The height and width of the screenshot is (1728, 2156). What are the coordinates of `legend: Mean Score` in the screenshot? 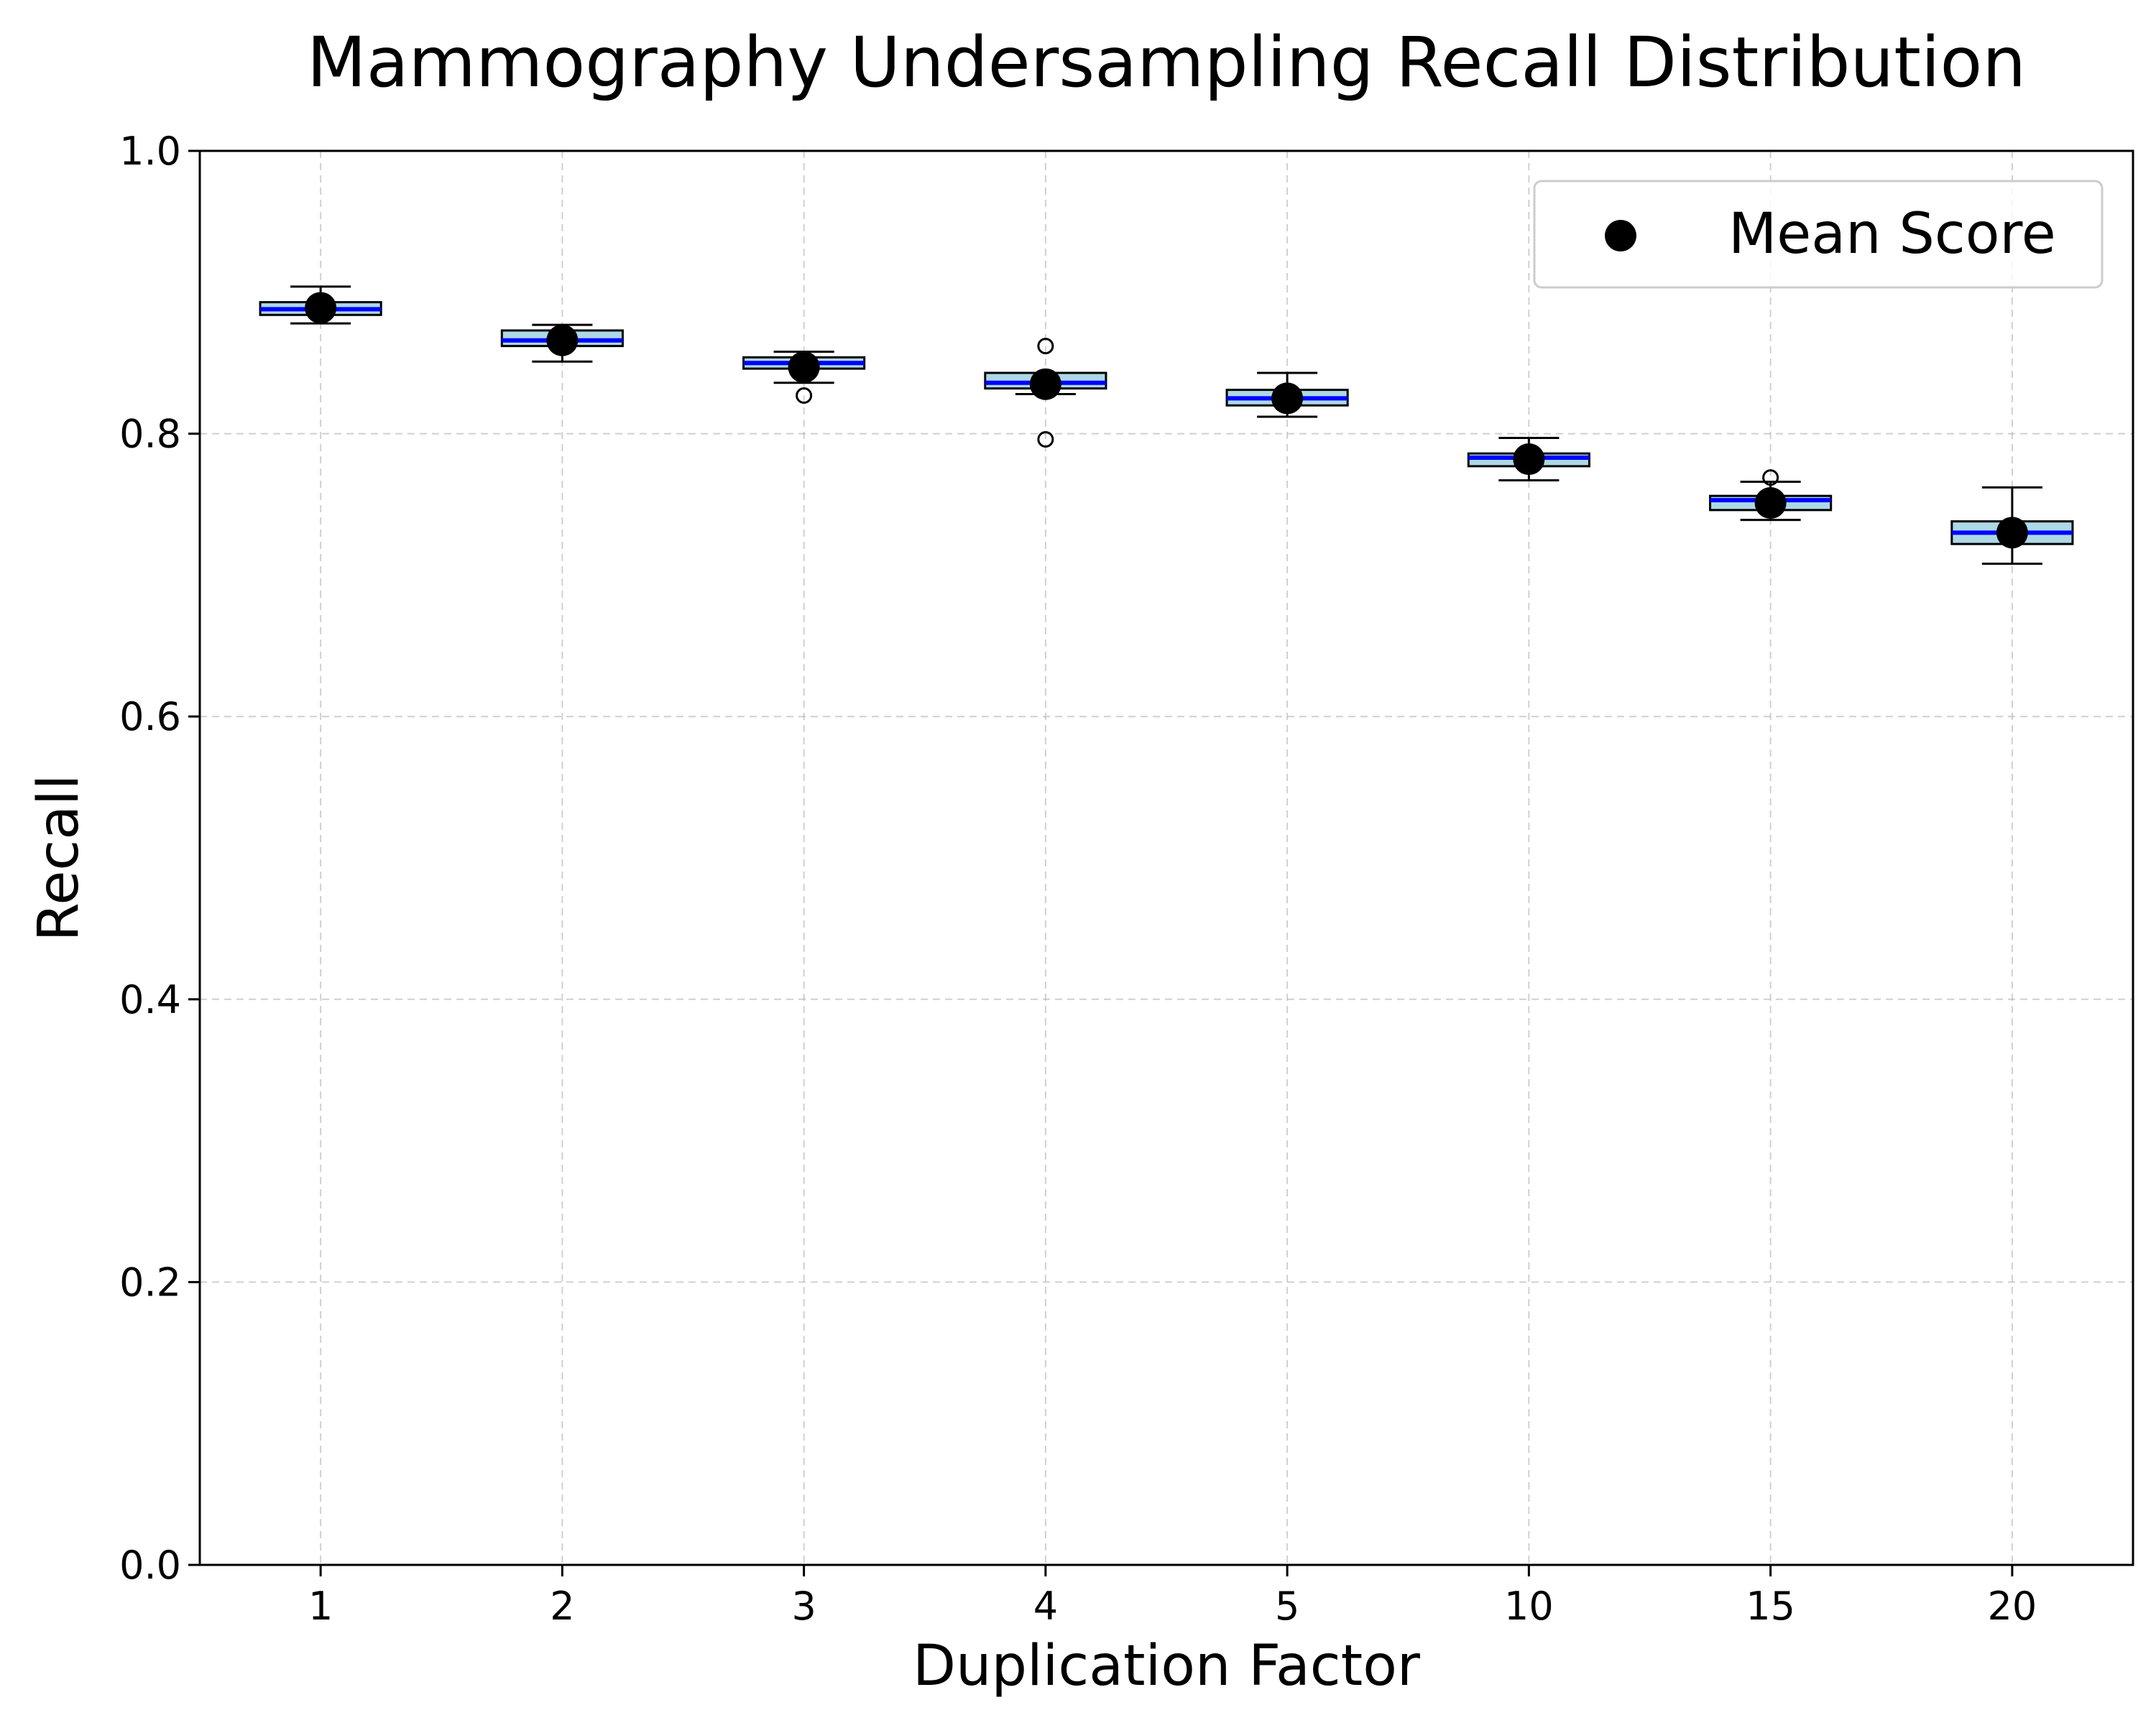 It's located at (1818, 235).